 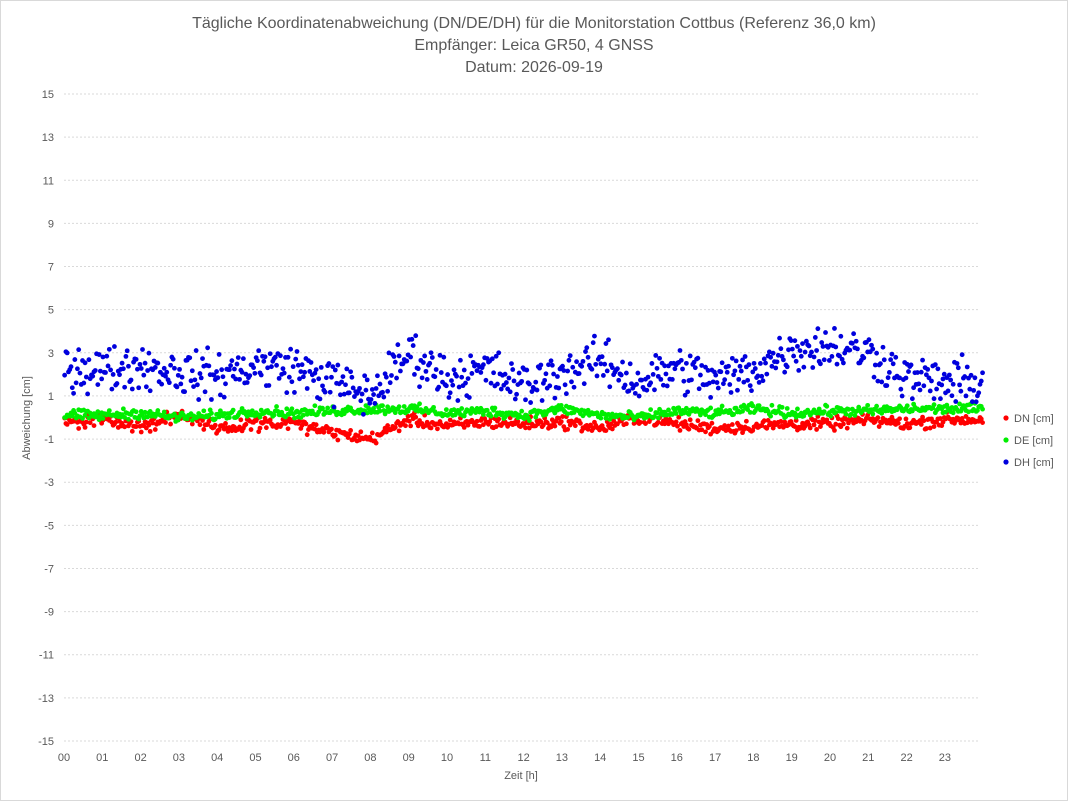 What do you see at coordinates (485, 758) in the screenshot?
I see `x-tick-label: 11` at bounding box center [485, 758].